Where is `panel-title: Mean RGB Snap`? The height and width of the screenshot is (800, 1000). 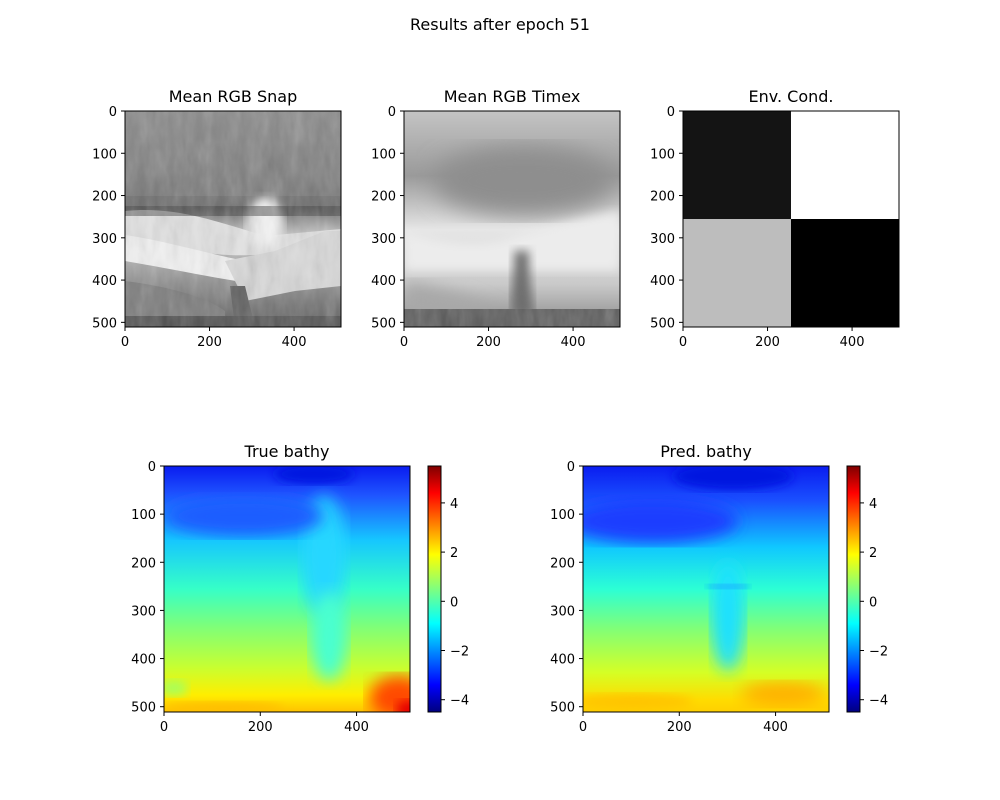 panel-title: Mean RGB Snap is located at coordinates (233, 96).